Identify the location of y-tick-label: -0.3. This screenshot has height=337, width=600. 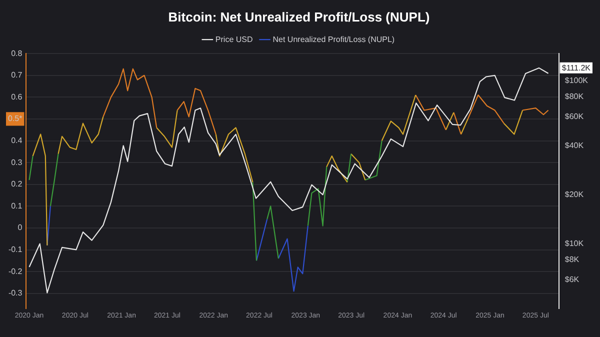
(15, 293).